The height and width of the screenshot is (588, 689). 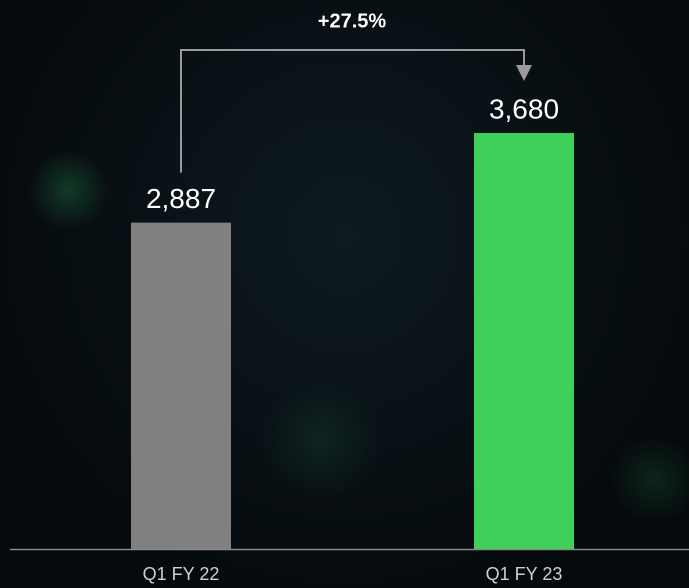 I want to click on x-tick-label: Q1 FY 22, so click(x=181, y=574).